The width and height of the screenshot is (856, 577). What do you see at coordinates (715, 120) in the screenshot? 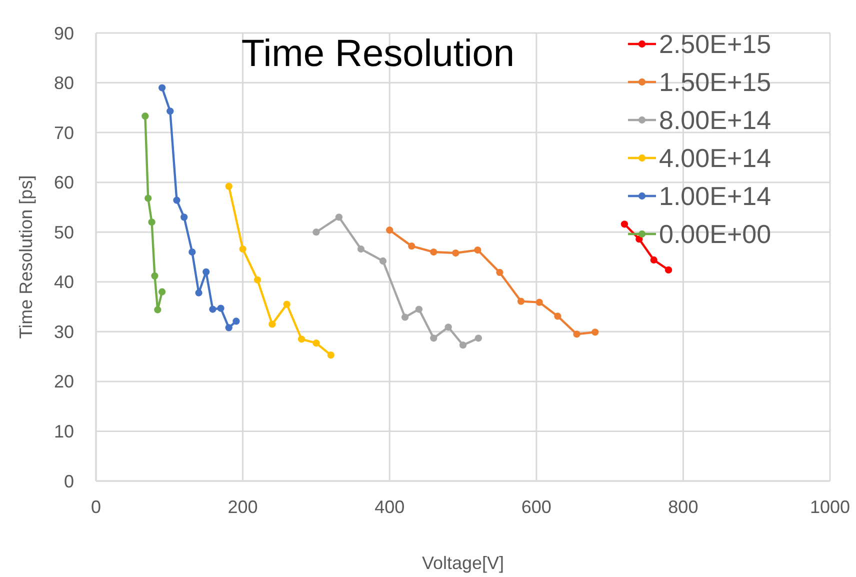
I see `legend-label: 8.00E+14` at bounding box center [715, 120].